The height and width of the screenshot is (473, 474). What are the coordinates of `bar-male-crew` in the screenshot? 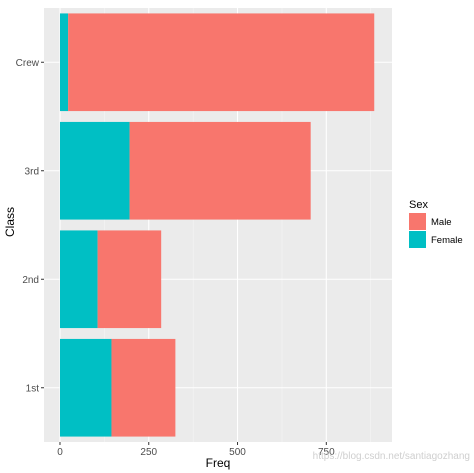 It's located at (221, 62).